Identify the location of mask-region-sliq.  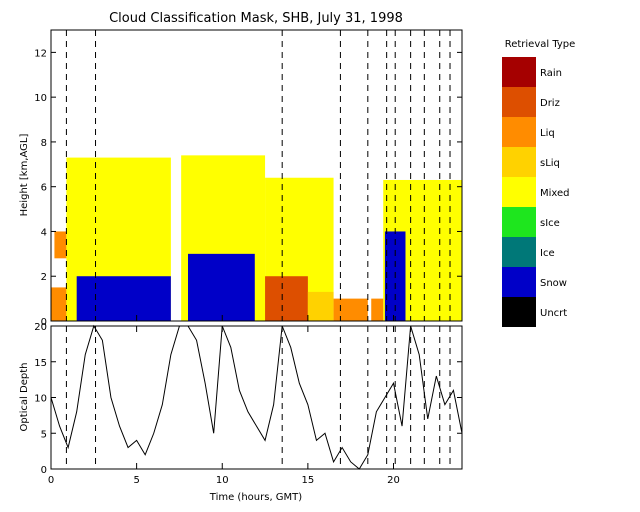
(320, 306).